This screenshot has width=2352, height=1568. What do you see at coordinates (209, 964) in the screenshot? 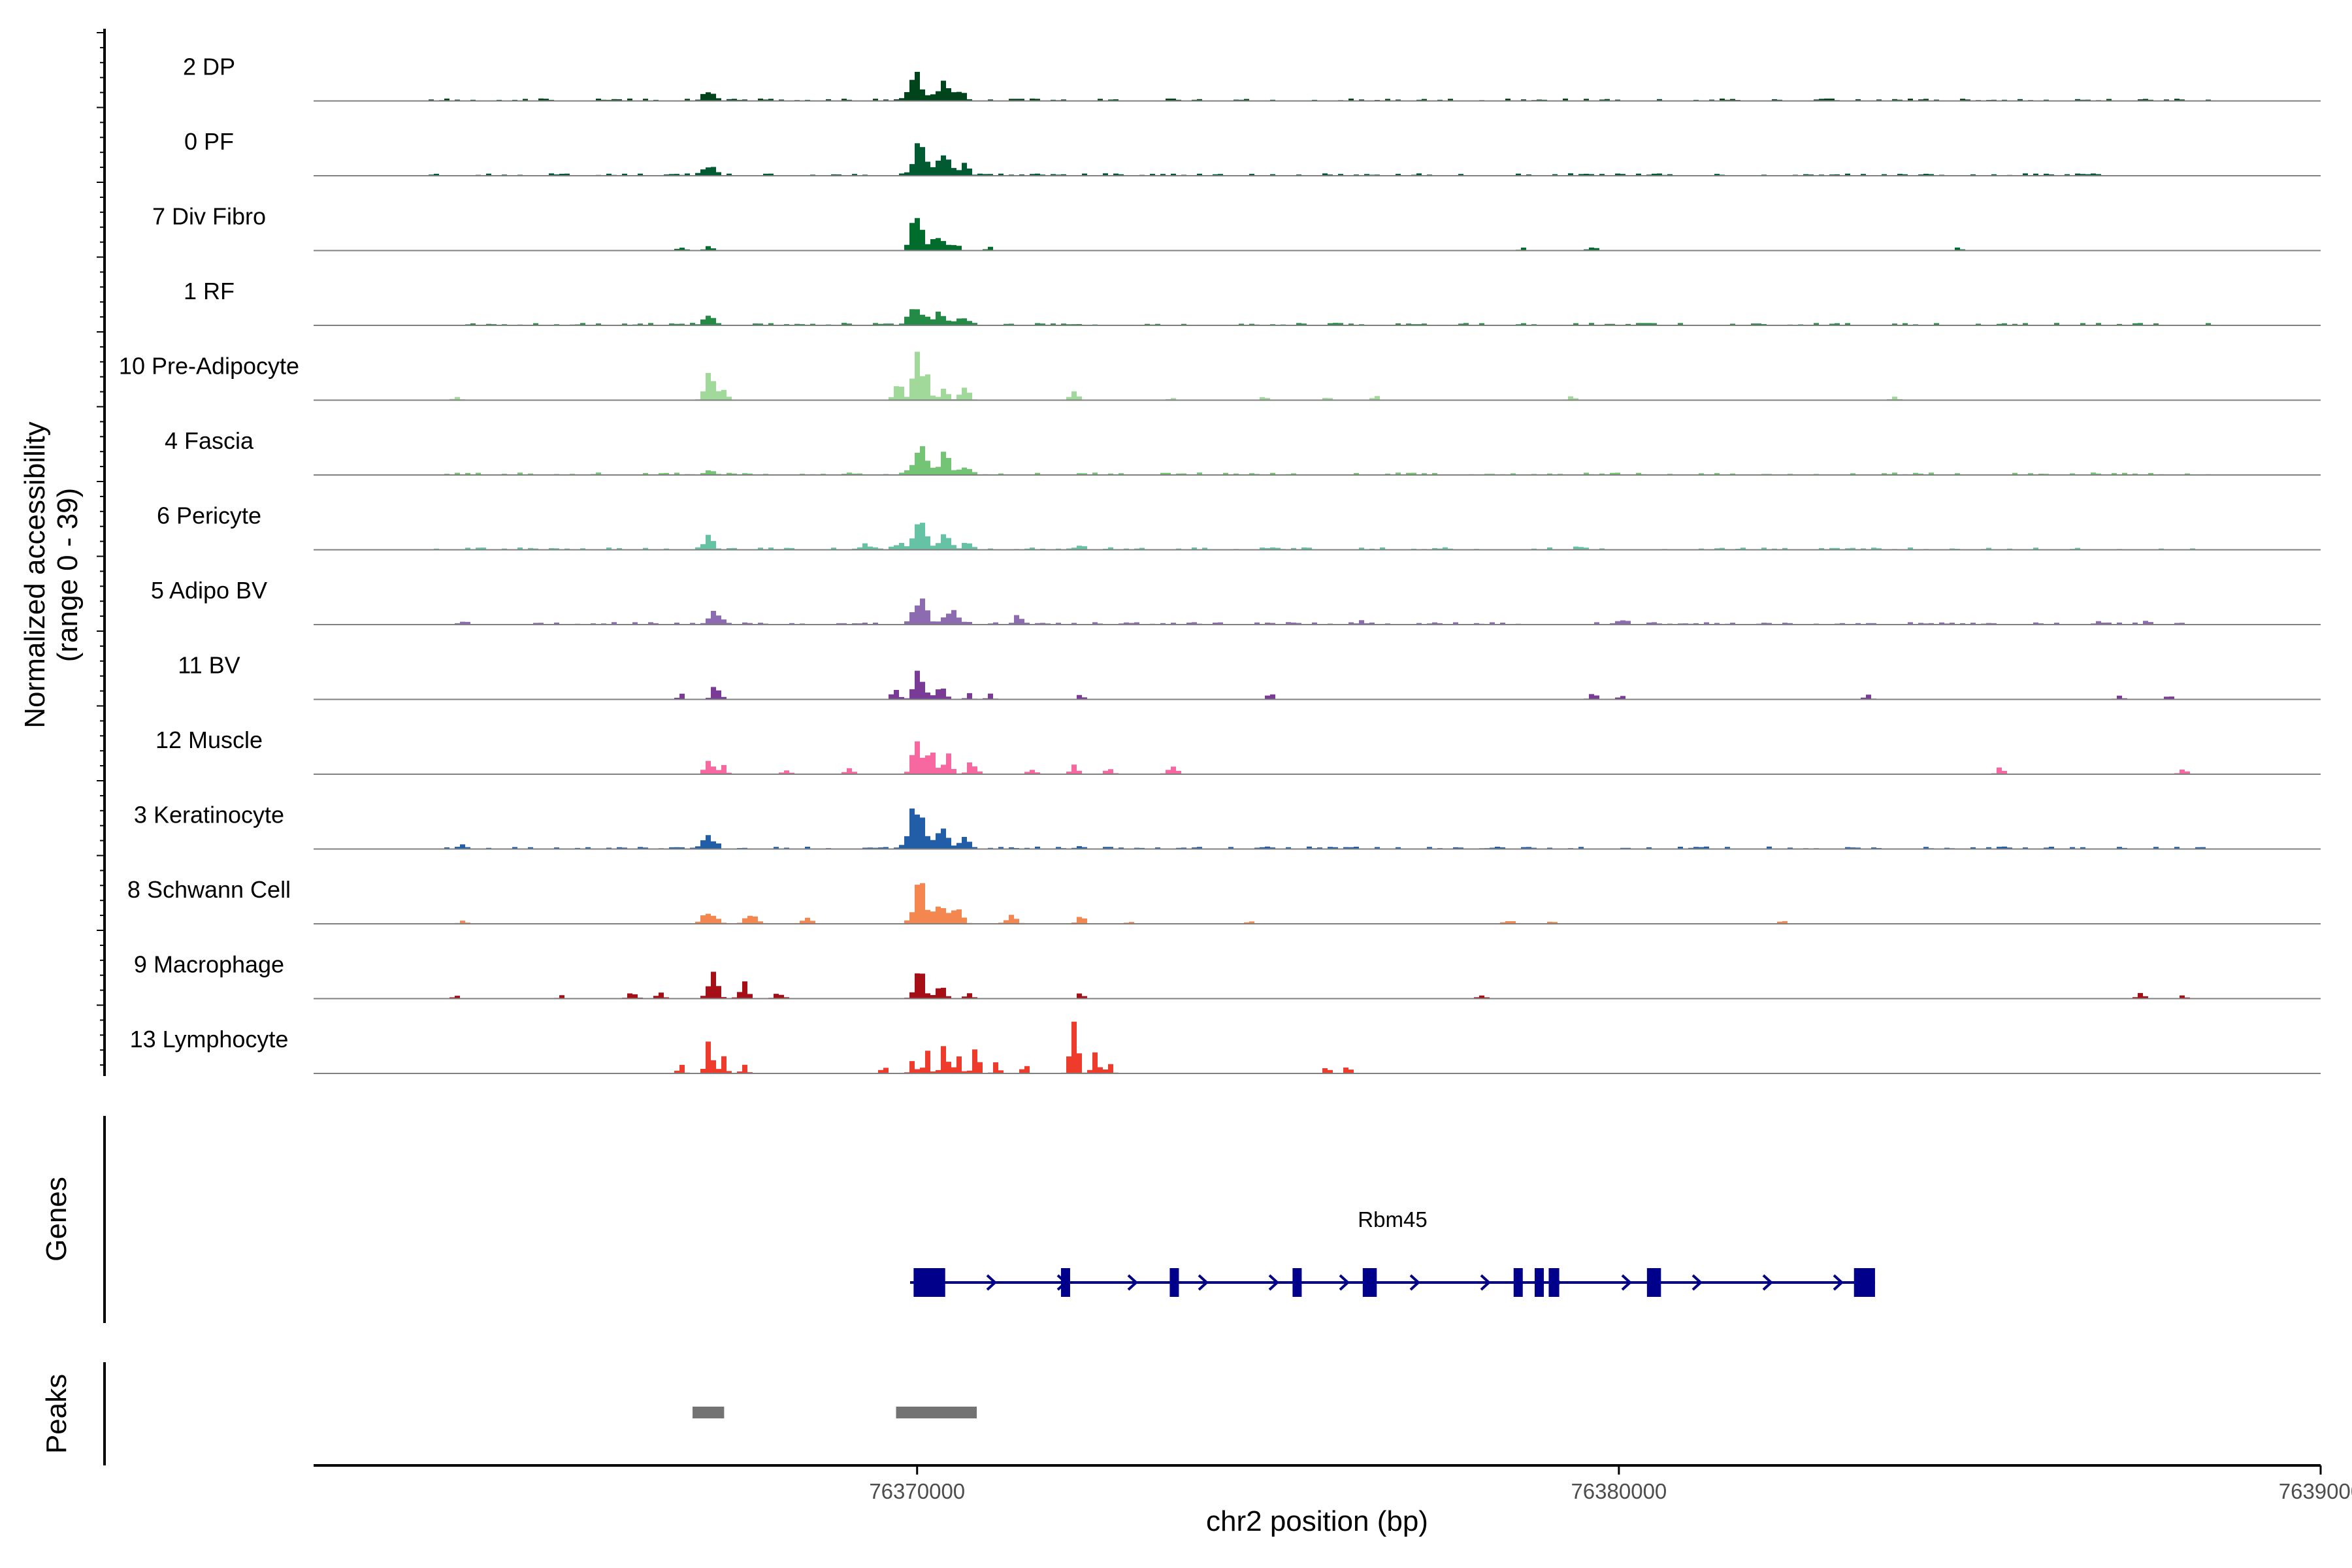
I see `track-label: 9 Macrophage` at bounding box center [209, 964].